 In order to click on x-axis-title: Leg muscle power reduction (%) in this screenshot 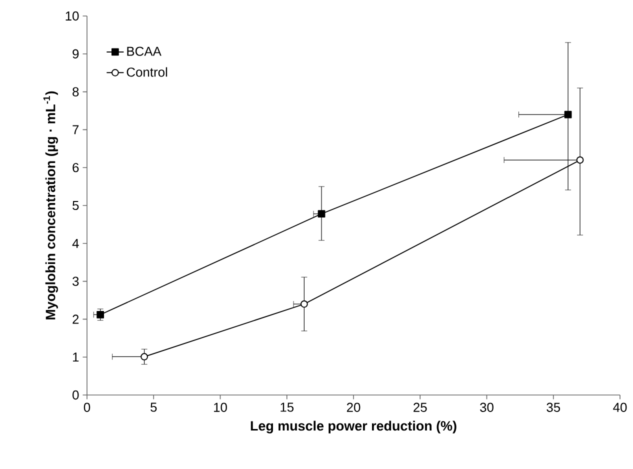, I will do `click(353, 427)`.